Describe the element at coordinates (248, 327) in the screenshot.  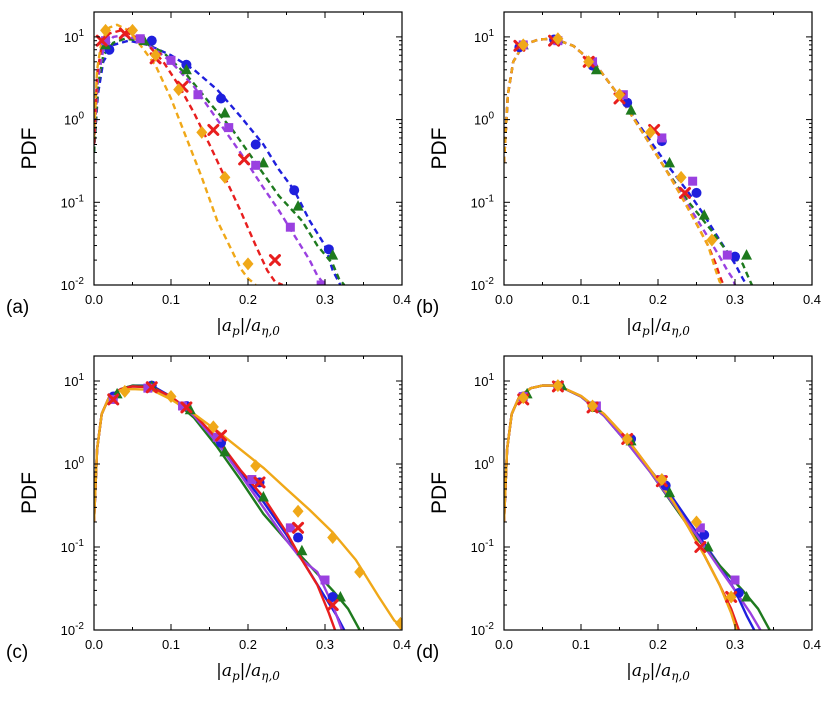
I see `x-axis-label: |ap|/aη,0` at that location.